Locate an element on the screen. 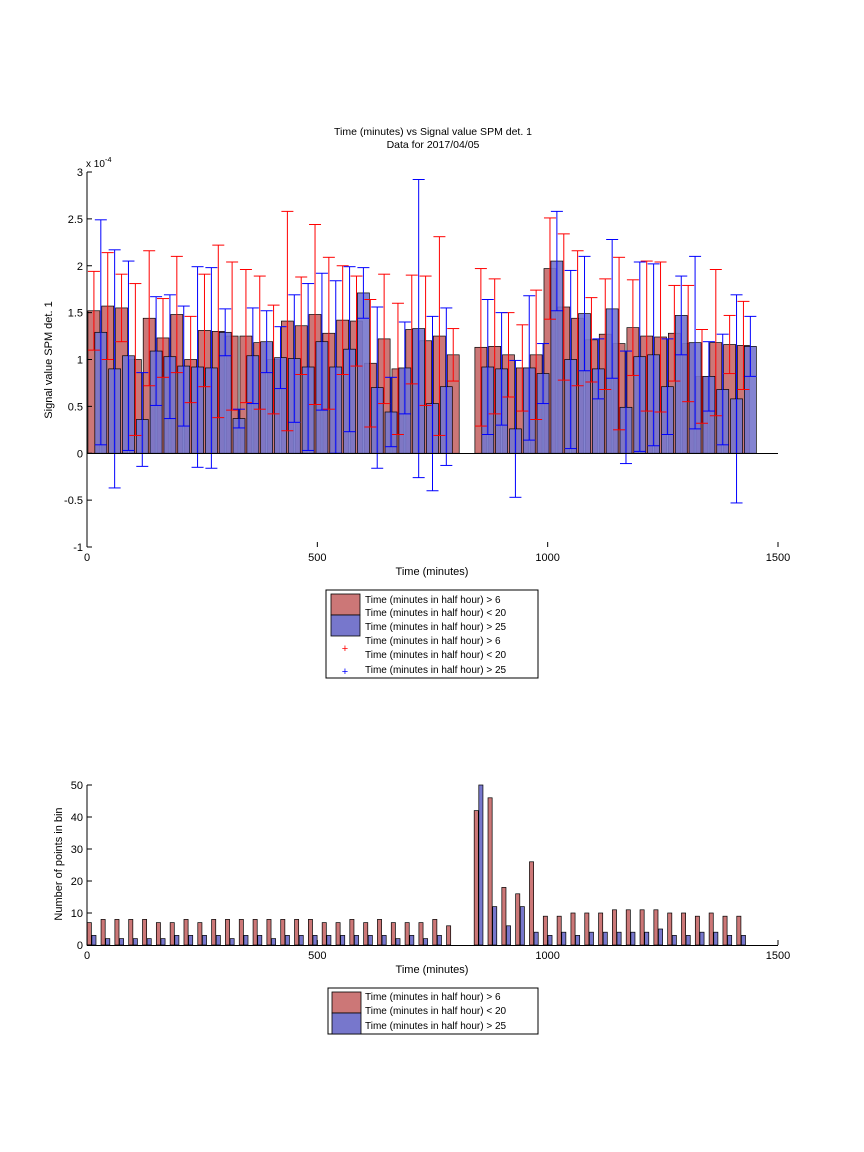  legend-red-errorbar-label-line2: Time (minutes in half hour) < 20 is located at coordinates (436, 655).